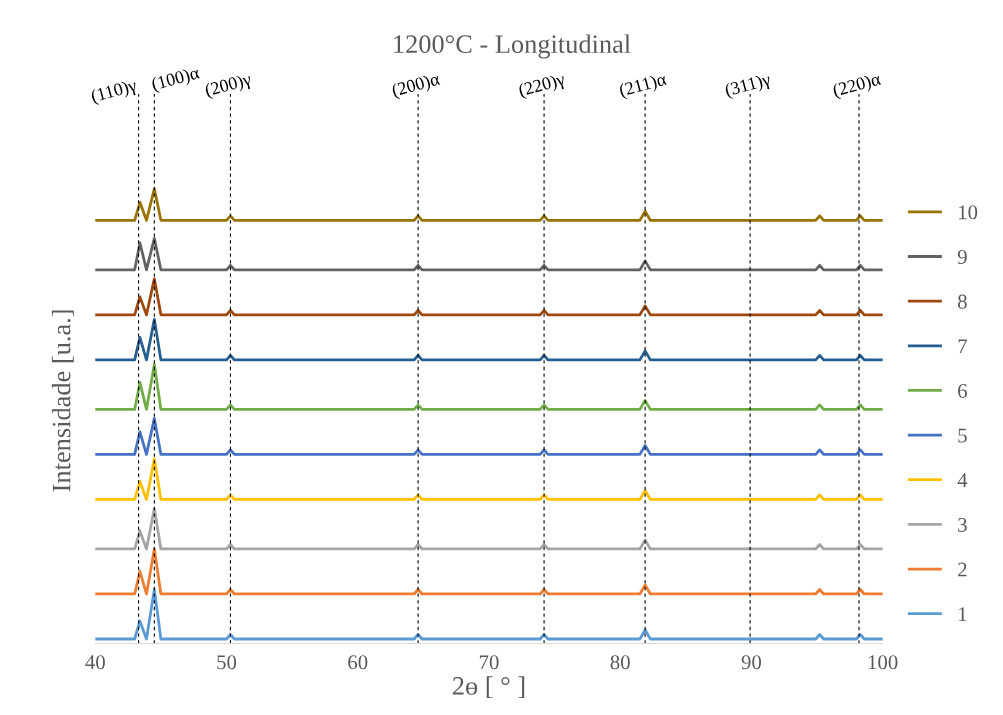 The width and height of the screenshot is (1003, 715). I want to click on legend-label: 8, so click(962, 301).